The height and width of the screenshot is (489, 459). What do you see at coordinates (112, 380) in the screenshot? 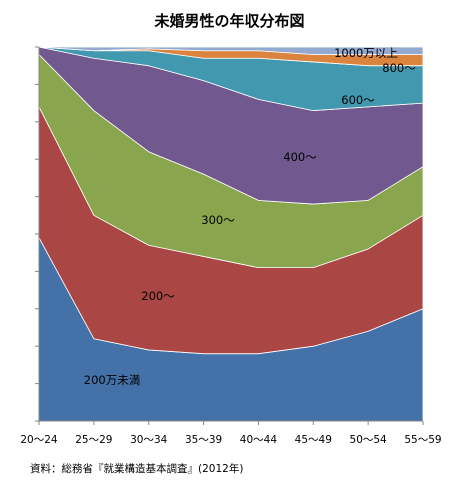
I see `series-label-0: 200万未満` at bounding box center [112, 380].